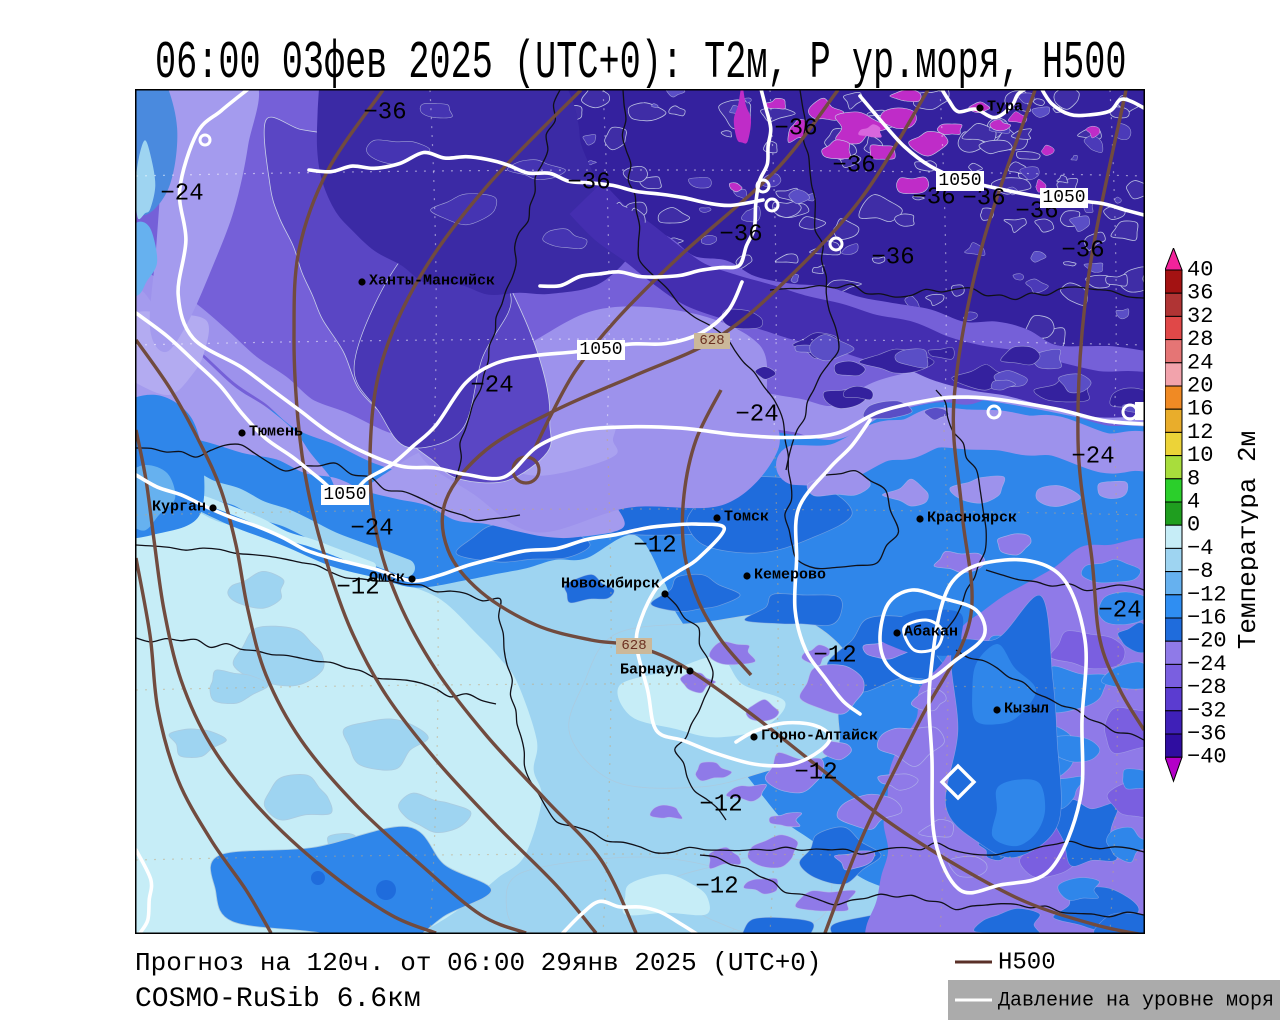  I want to click on svg-text: 32, so click(1200, 316).